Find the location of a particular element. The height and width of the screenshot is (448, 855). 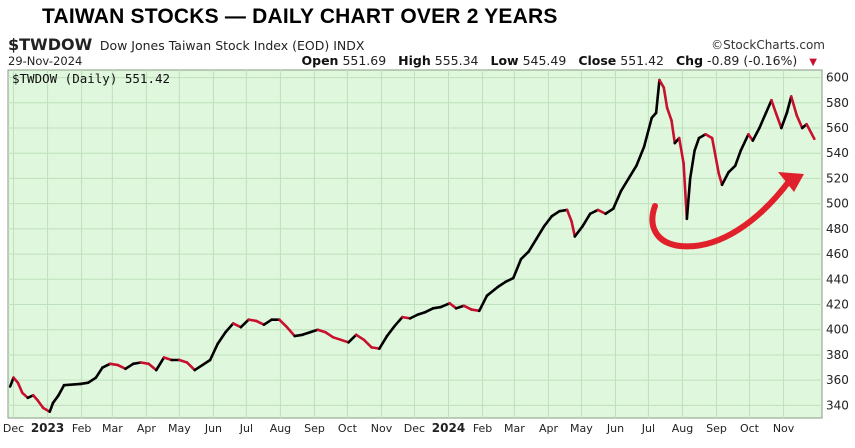

x-tick-label: Sep is located at coordinates (716, 428).